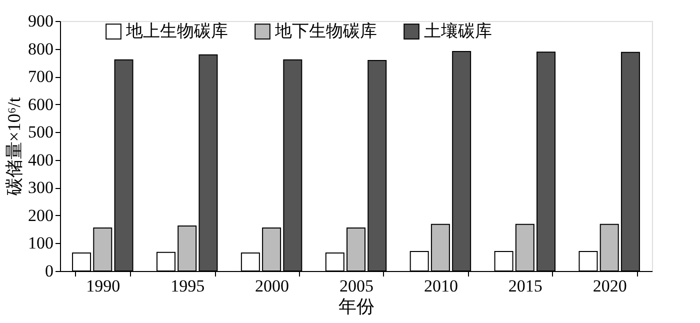 The image size is (700, 323). Describe the element at coordinates (41, 215) in the screenshot. I see `y-tick-label: 200` at that location.